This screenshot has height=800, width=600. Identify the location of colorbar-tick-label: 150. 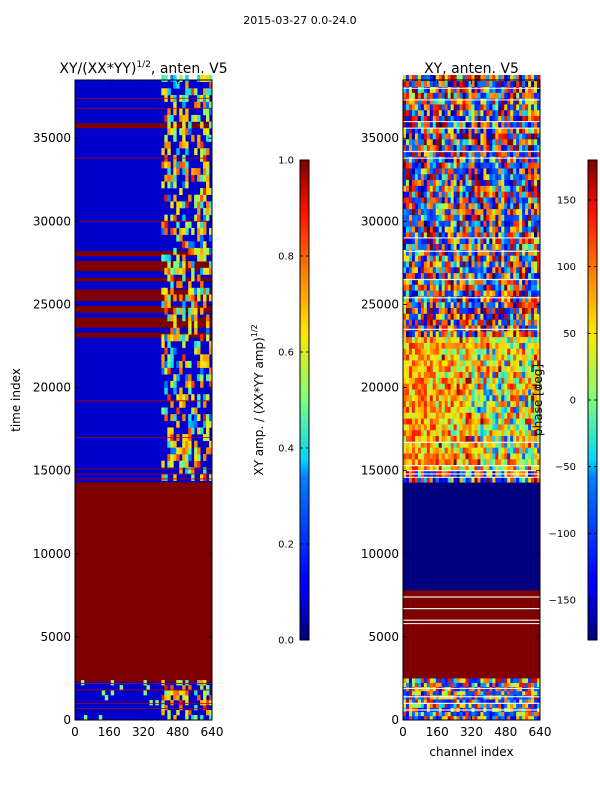
(566, 201).